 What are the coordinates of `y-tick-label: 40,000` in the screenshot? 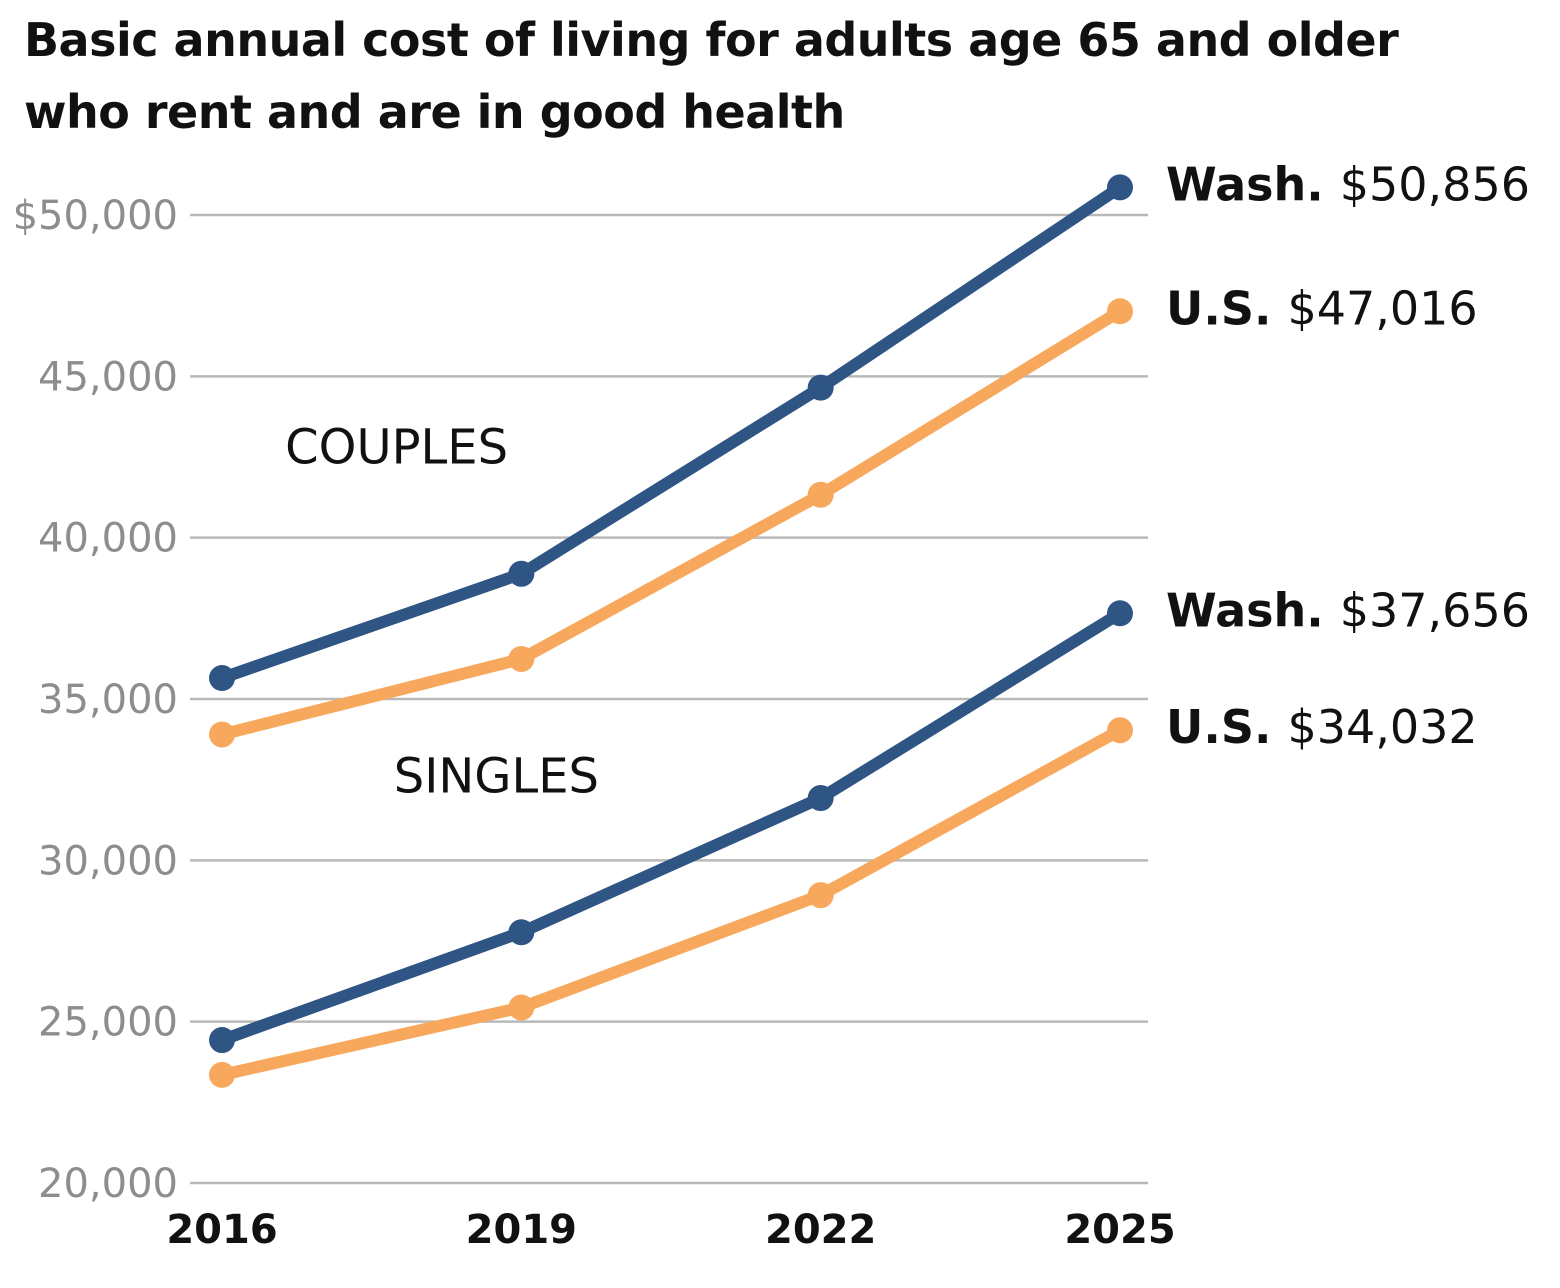 It's located at (108, 539).